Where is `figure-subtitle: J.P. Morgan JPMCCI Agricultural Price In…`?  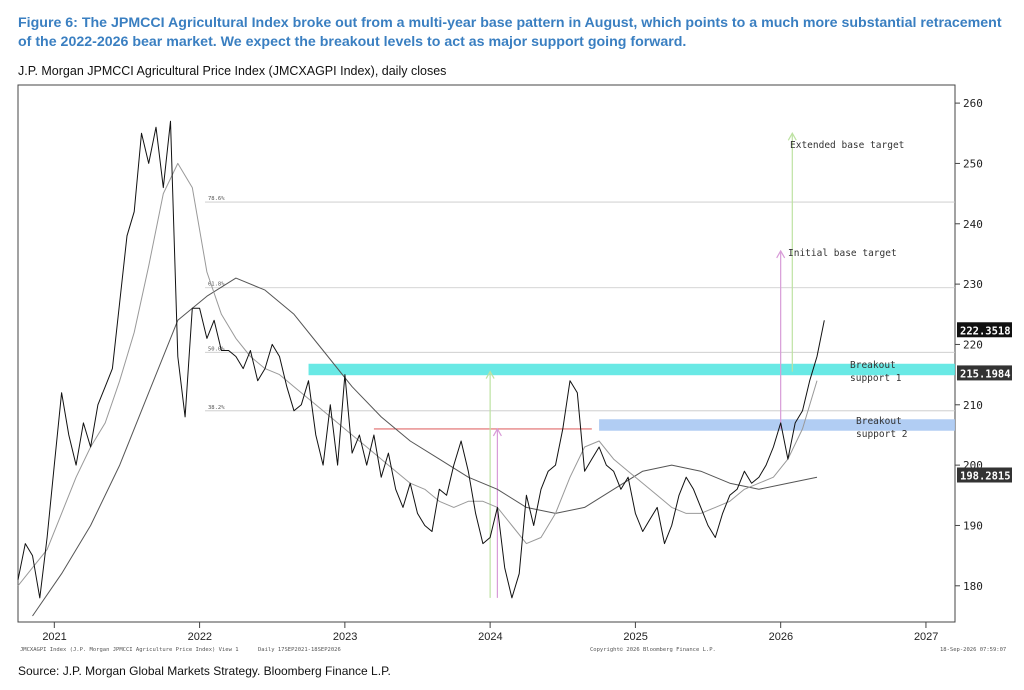 figure-subtitle: J.P. Morgan JPMCCI Agricultural Price In… is located at coordinates (232, 71).